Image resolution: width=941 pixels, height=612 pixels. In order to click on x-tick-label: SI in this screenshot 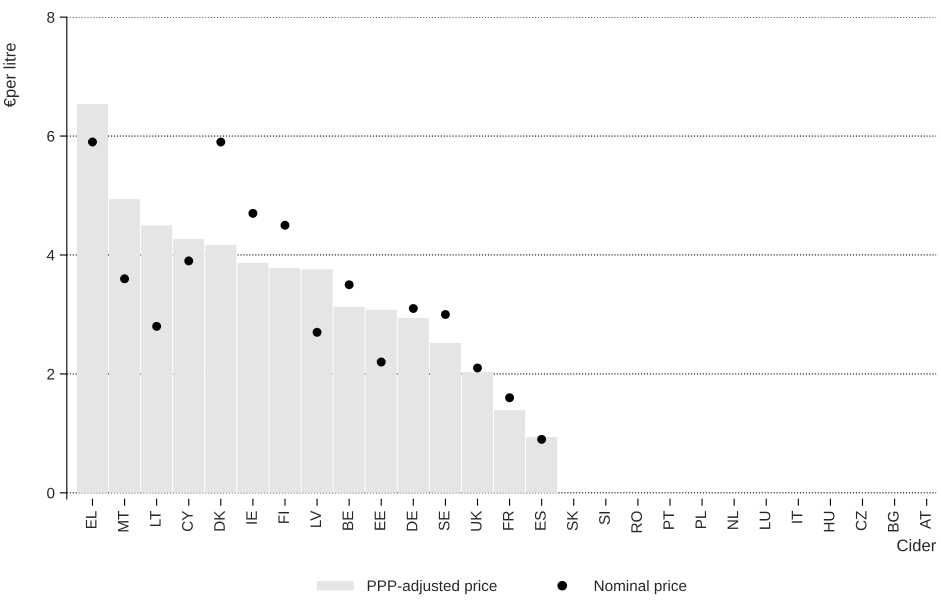, I will do `click(604, 518)`.